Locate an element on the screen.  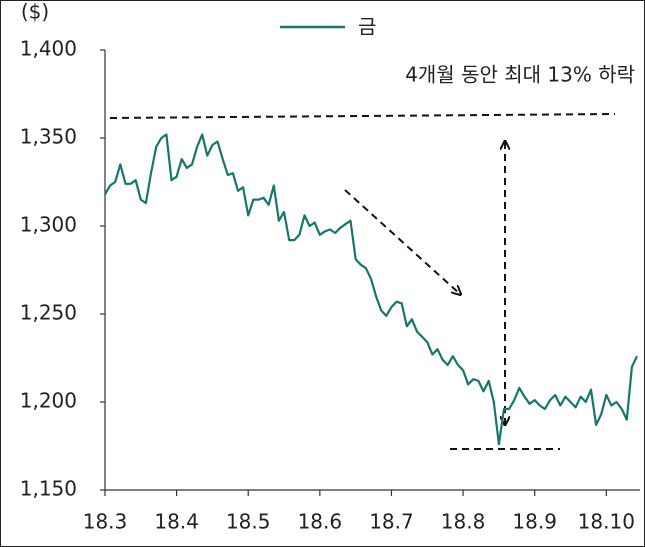
x-tick-label: 18.6 is located at coordinates (320, 522).